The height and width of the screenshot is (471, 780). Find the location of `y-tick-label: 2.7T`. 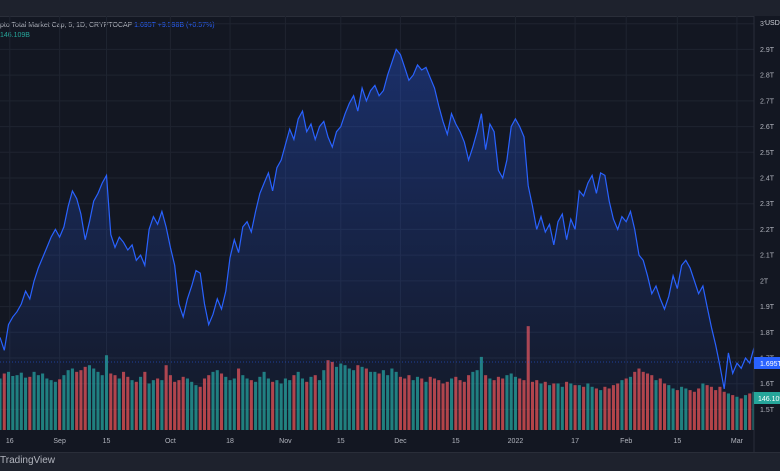

y-tick-label: 2.7T is located at coordinates (767, 101).